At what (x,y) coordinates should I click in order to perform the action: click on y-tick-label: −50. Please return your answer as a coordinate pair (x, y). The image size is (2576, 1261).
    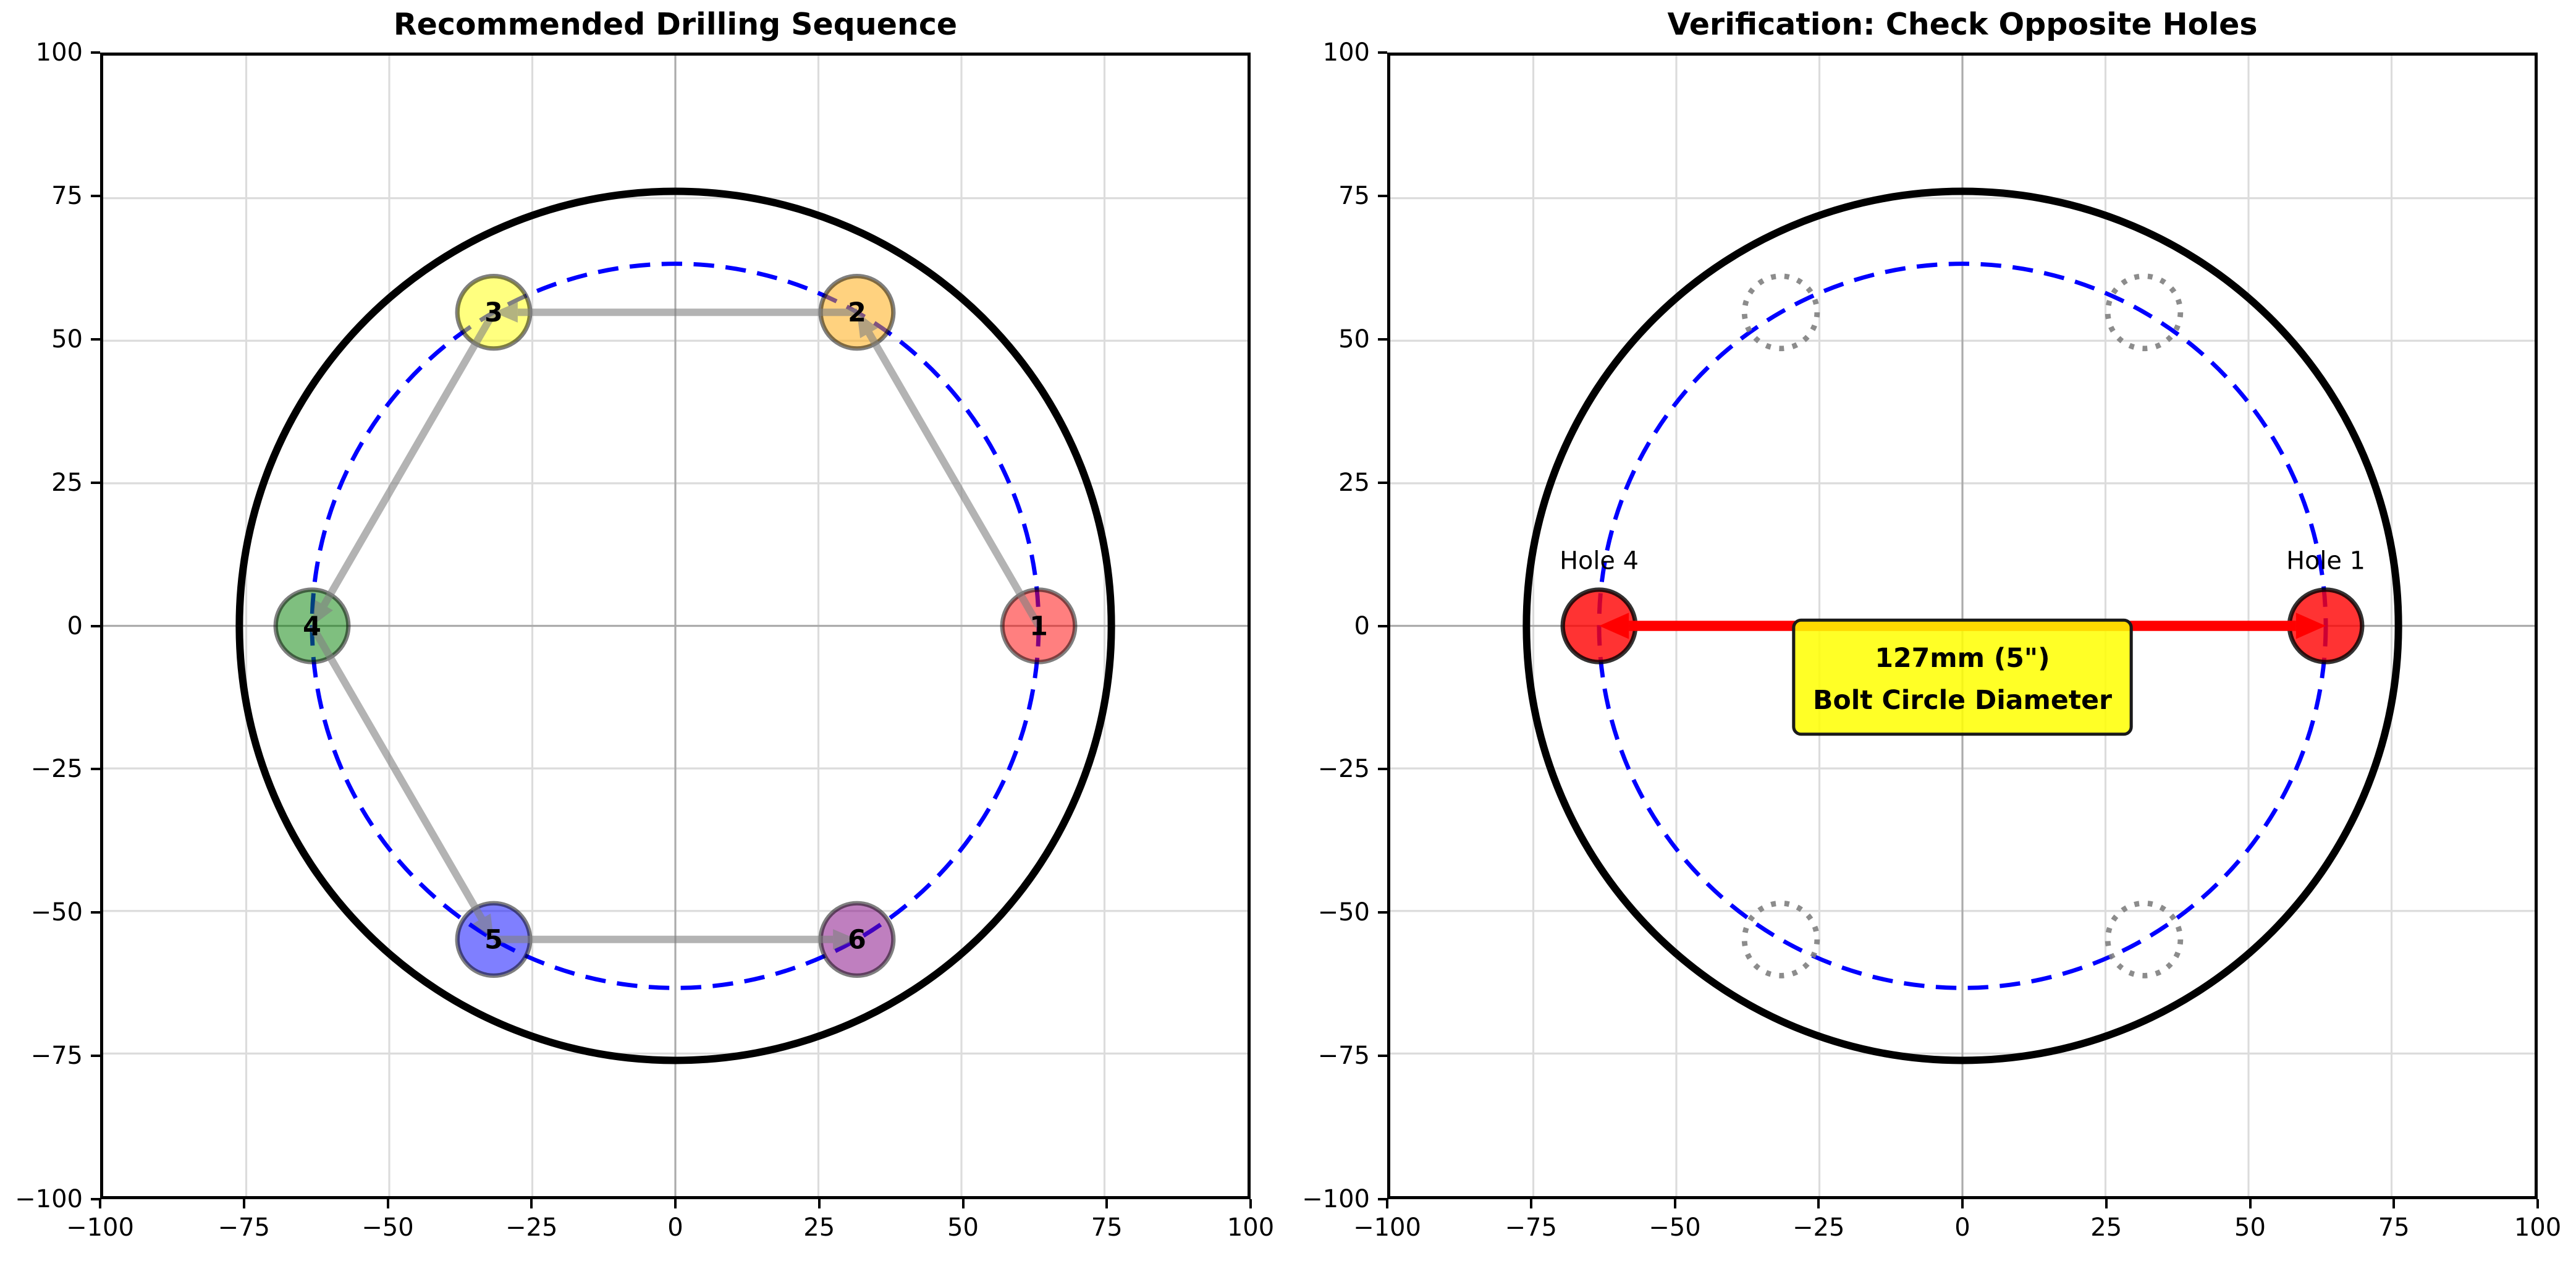
    Looking at the image, I should click on (56, 912).